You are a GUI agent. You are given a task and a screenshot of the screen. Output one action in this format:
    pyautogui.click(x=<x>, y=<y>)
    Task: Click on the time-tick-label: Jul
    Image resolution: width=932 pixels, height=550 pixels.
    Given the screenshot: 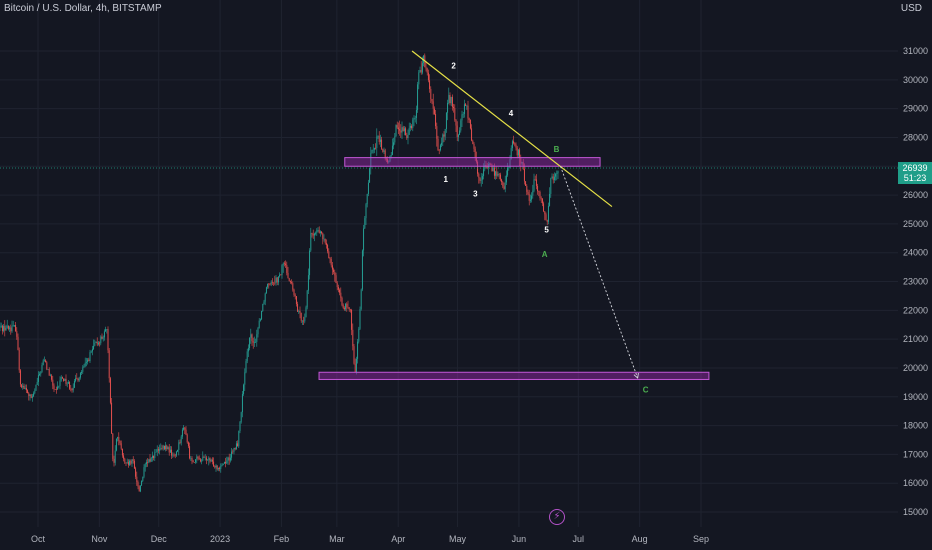 What is the action you would take?
    pyautogui.click(x=579, y=539)
    